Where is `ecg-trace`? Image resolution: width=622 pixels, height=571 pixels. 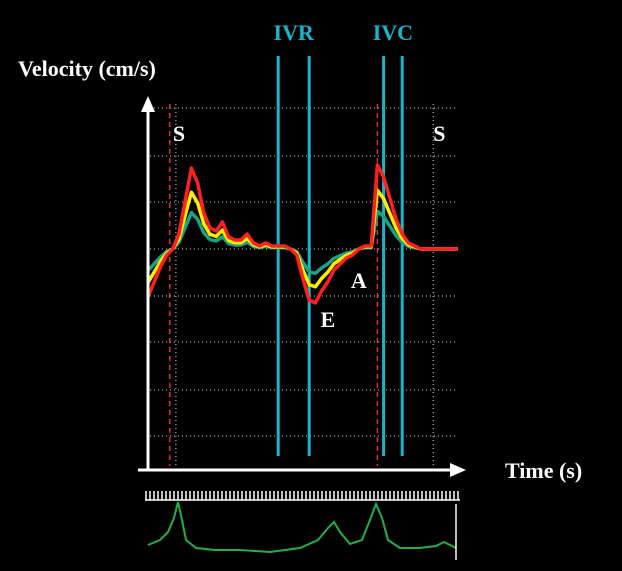 ecg-trace is located at coordinates (302, 527).